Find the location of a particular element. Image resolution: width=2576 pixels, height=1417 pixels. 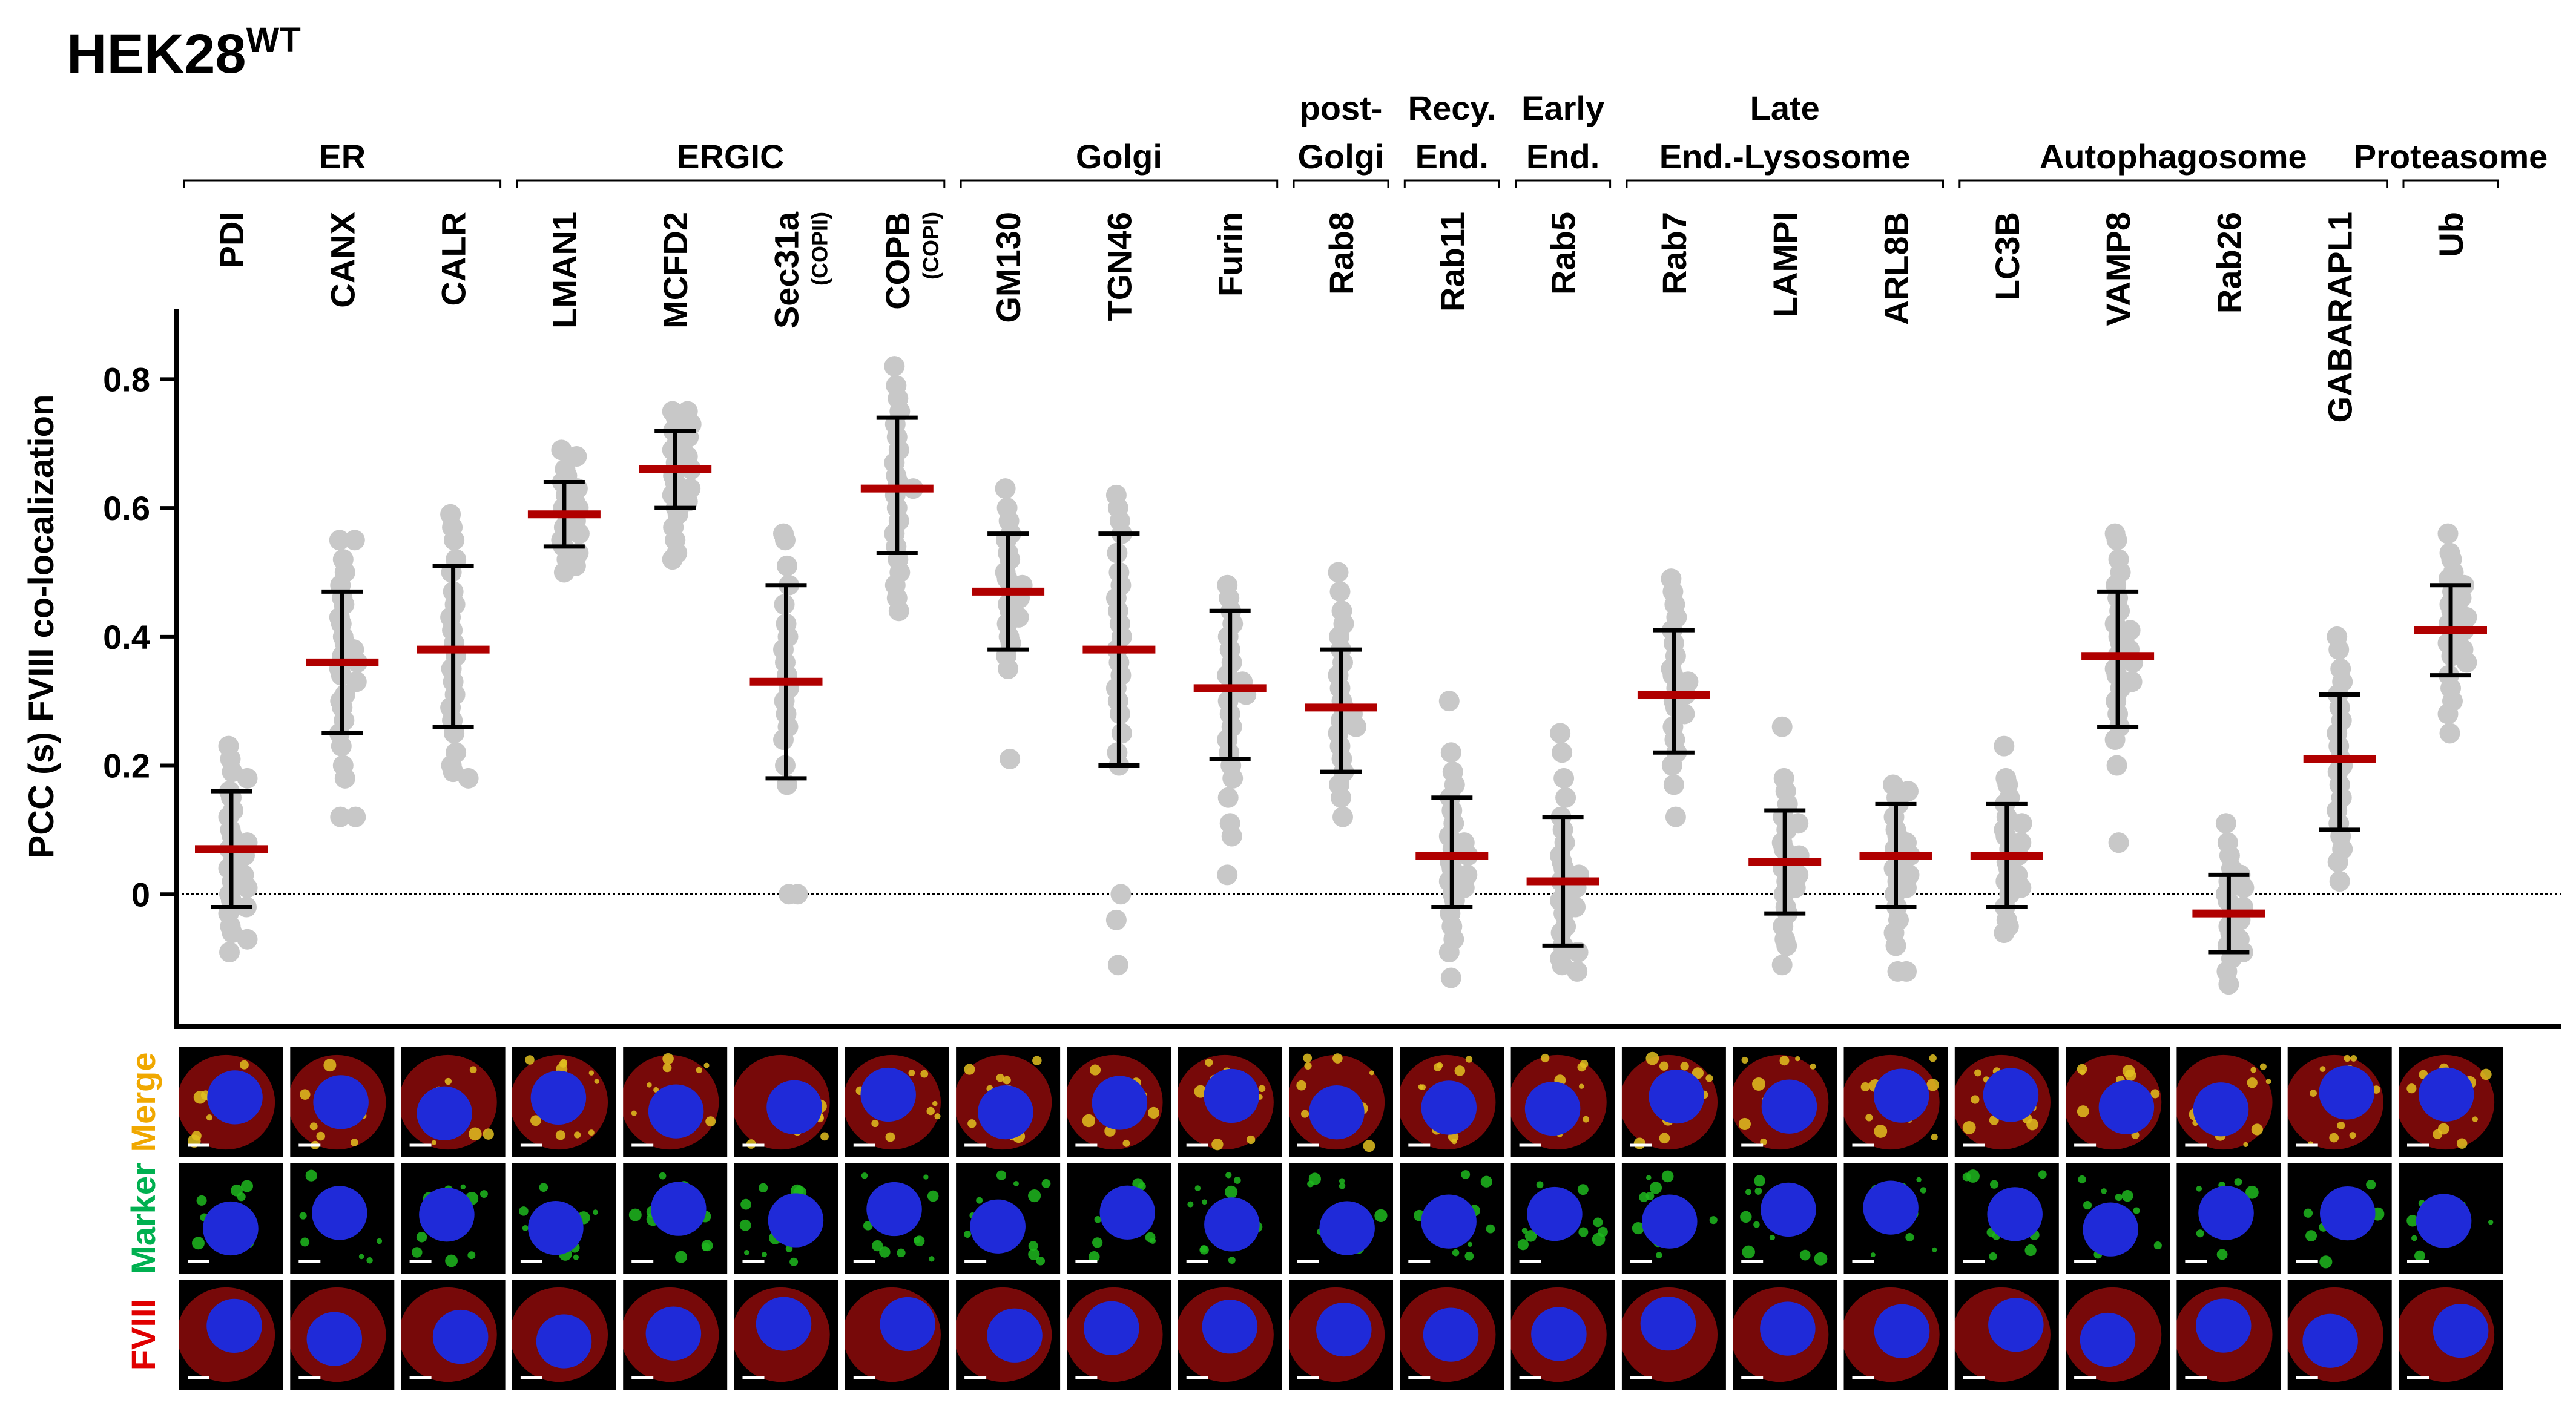

micrograph-row-label: Marker is located at coordinates (143, 1219).